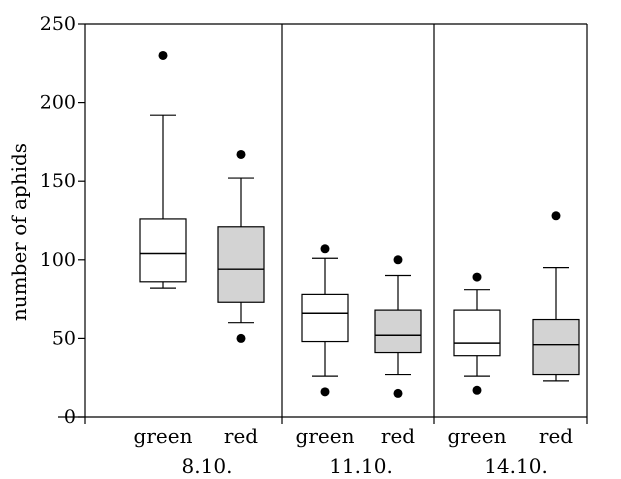  What do you see at coordinates (58, 24) in the screenshot?
I see `y-tick-label: 250` at bounding box center [58, 24].